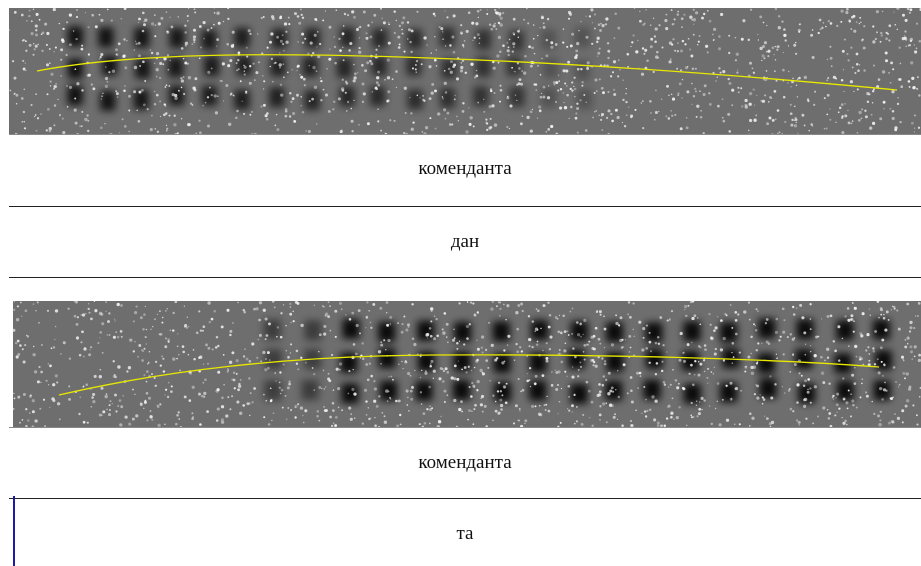 The width and height of the screenshot is (921, 566). What do you see at coordinates (465, 168) in the screenshot?
I see `transcription-label-1: коменданта` at bounding box center [465, 168].